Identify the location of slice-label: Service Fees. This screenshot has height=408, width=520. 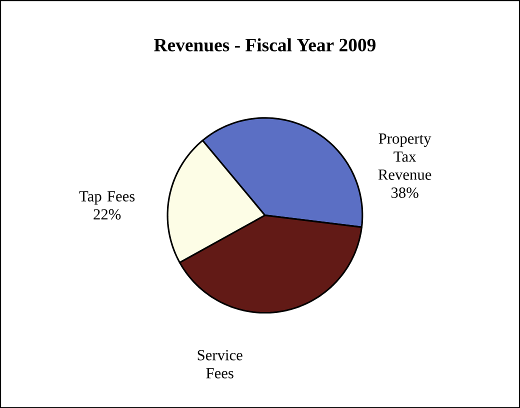
(220, 364).